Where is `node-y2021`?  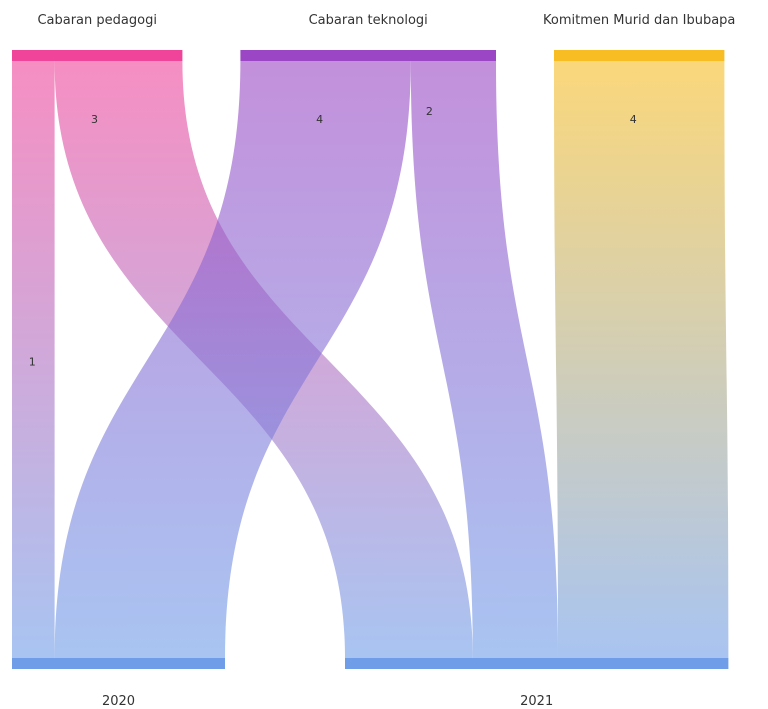 node-y2021 is located at coordinates (537, 663).